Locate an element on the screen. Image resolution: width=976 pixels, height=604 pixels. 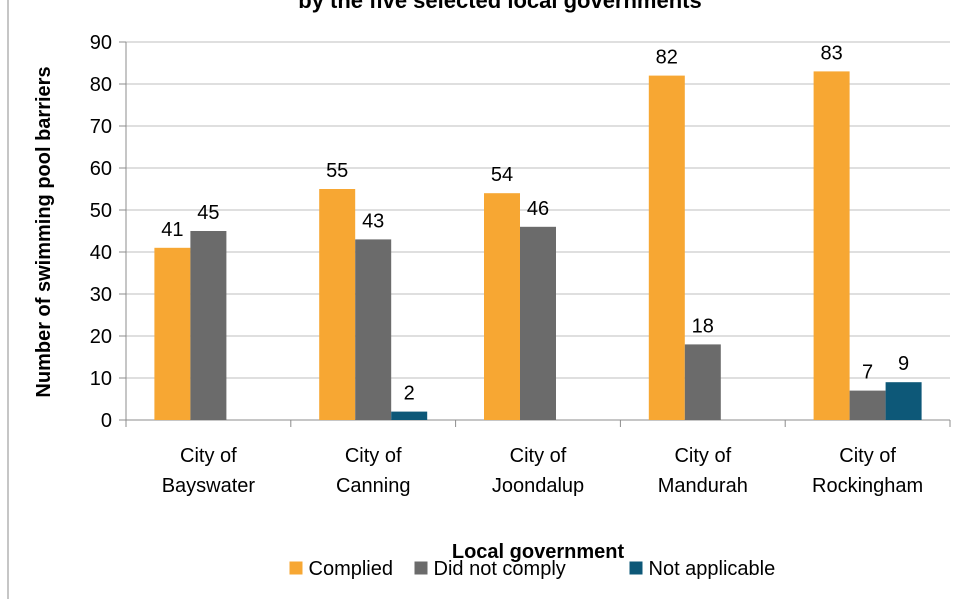
x-tick-label: Mandurah is located at coordinates (703, 486).